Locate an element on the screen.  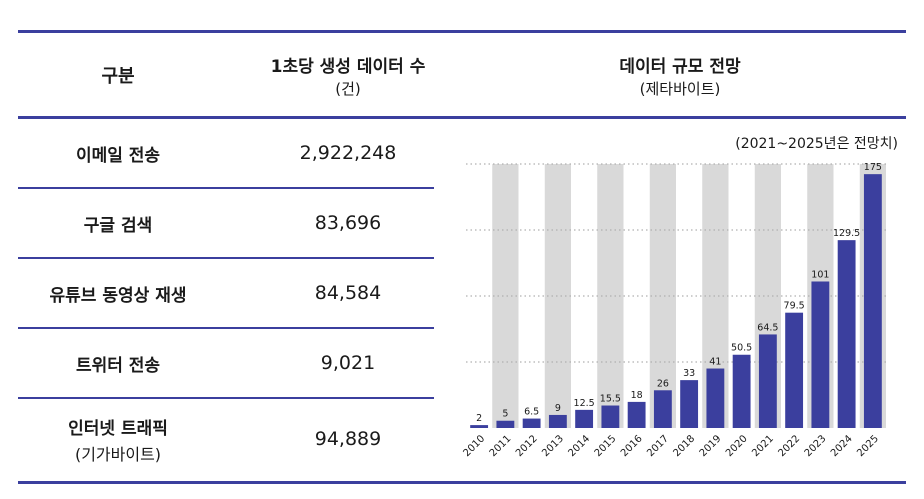
data-label: 101 is located at coordinates (820, 274).